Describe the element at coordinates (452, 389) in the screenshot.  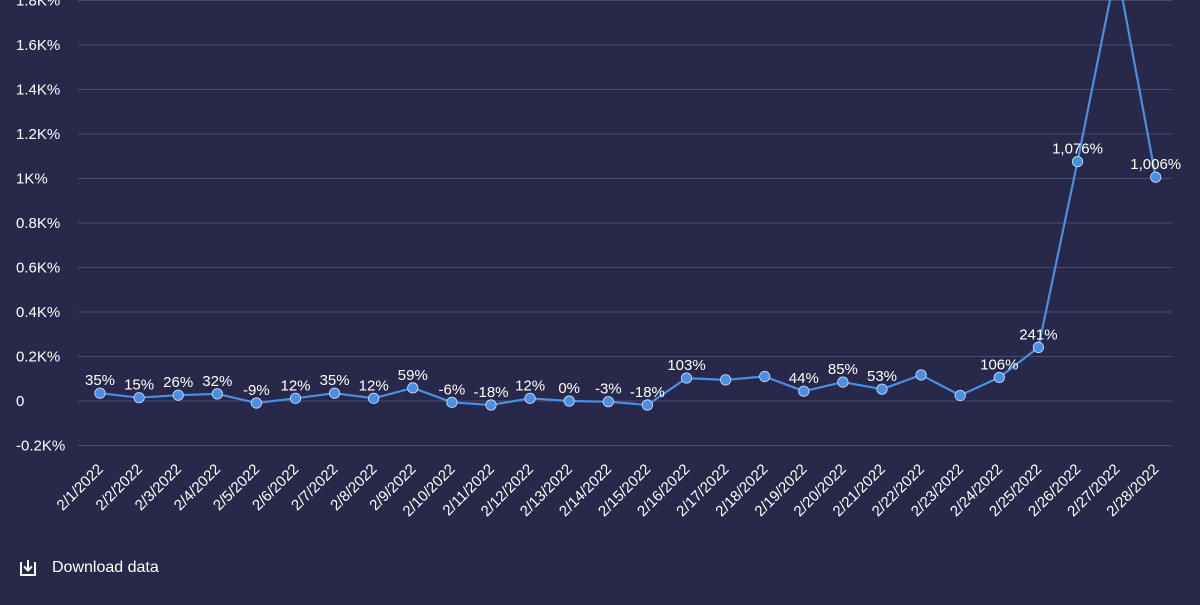
I see `data-label: -6%` at that location.